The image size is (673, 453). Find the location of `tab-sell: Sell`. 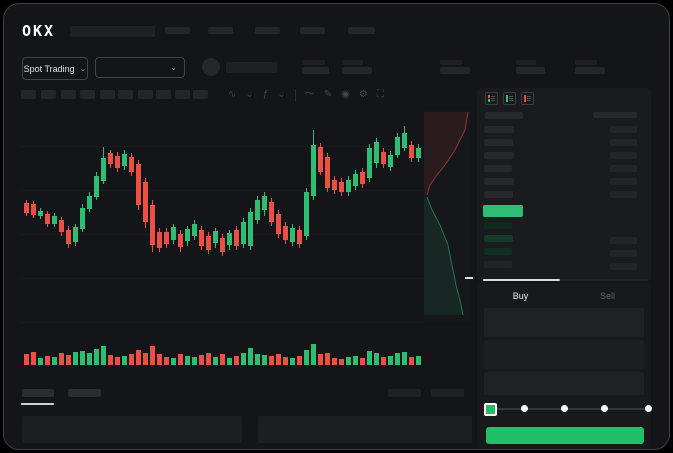

tab-sell: Sell is located at coordinates (607, 296).